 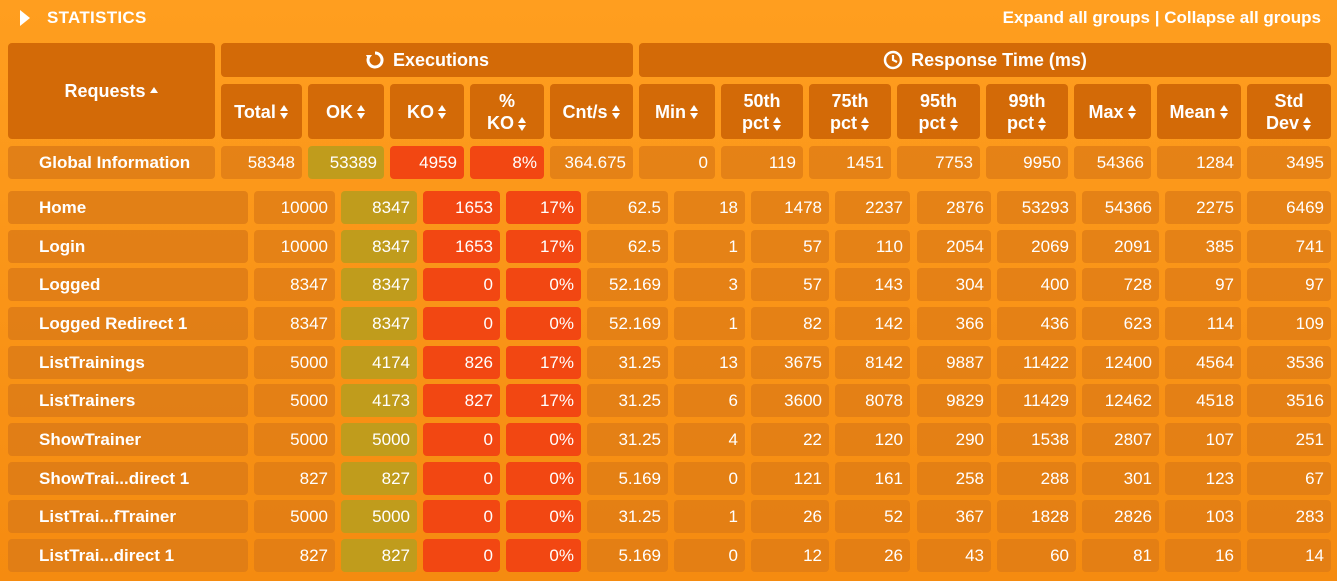 What do you see at coordinates (128, 400) in the screenshot?
I see `request-name: ListTrainers` at bounding box center [128, 400].